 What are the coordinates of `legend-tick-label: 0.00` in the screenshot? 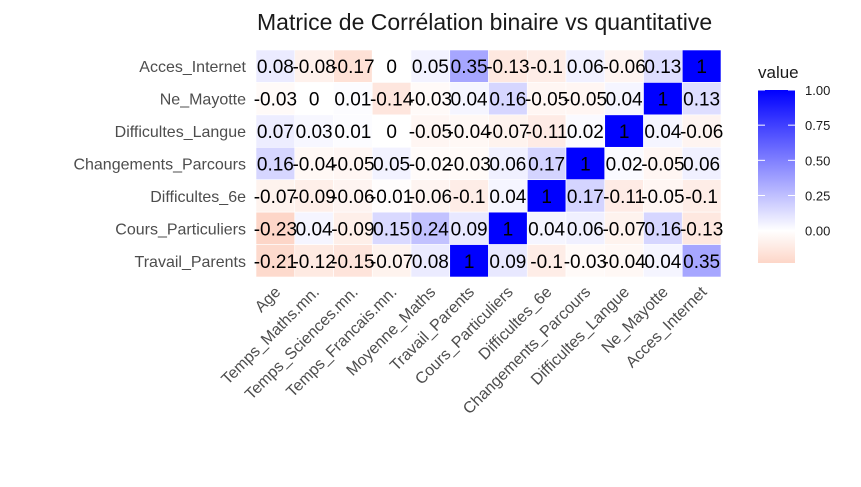 It's located at (817, 231).